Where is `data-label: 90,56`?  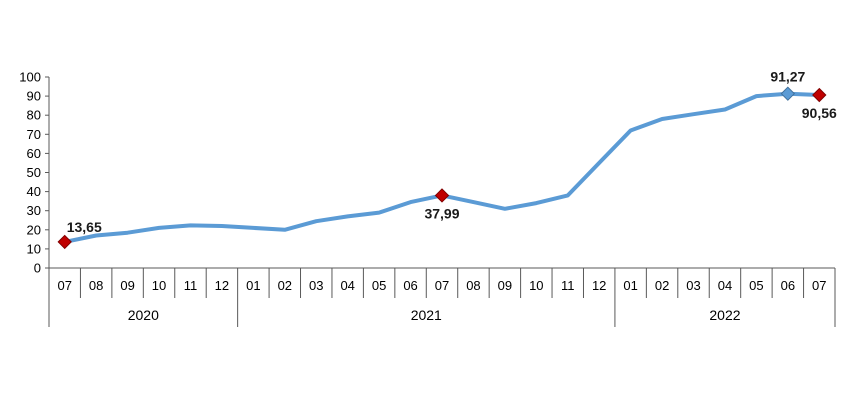
data-label: 90,56 is located at coordinates (819, 113).